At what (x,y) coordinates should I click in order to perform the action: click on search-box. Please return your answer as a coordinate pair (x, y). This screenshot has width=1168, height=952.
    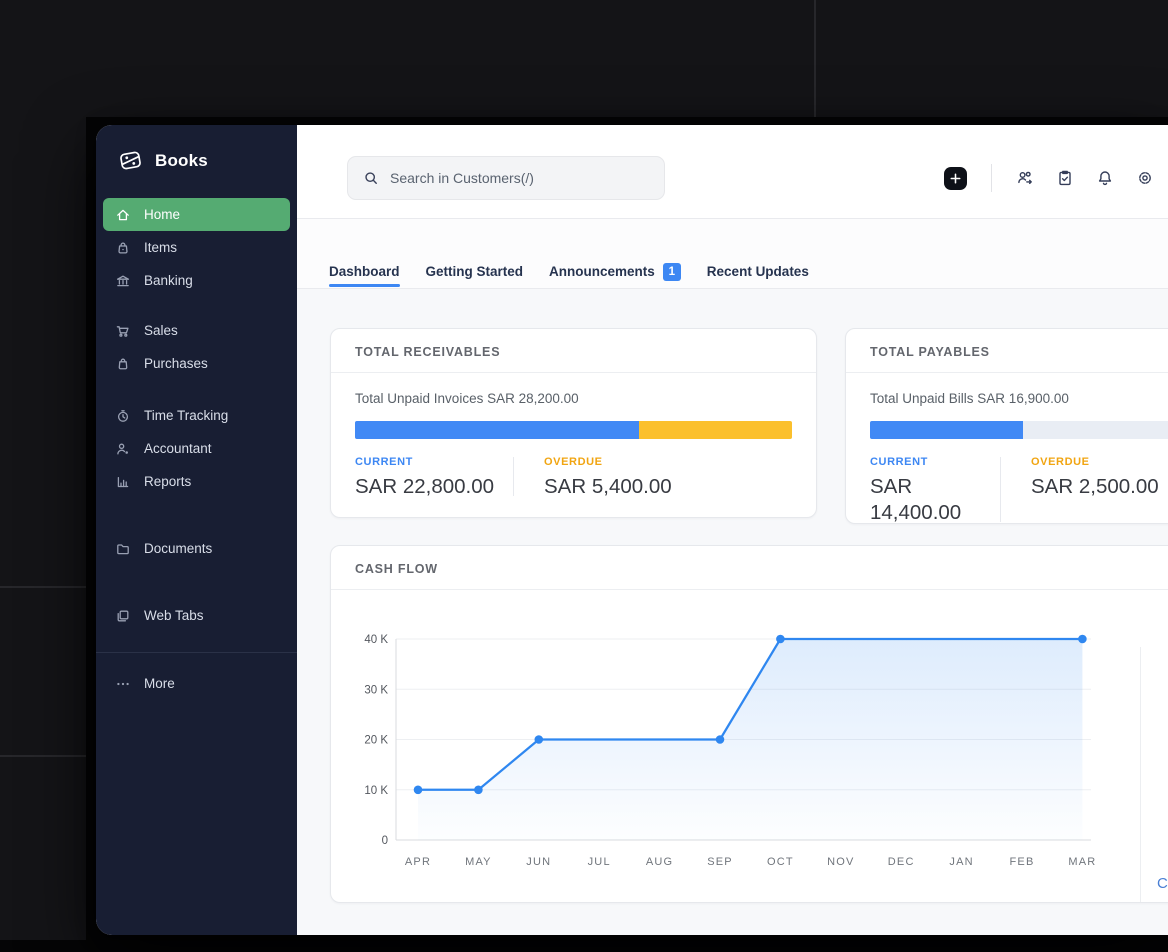
    Looking at the image, I should click on (506, 178).